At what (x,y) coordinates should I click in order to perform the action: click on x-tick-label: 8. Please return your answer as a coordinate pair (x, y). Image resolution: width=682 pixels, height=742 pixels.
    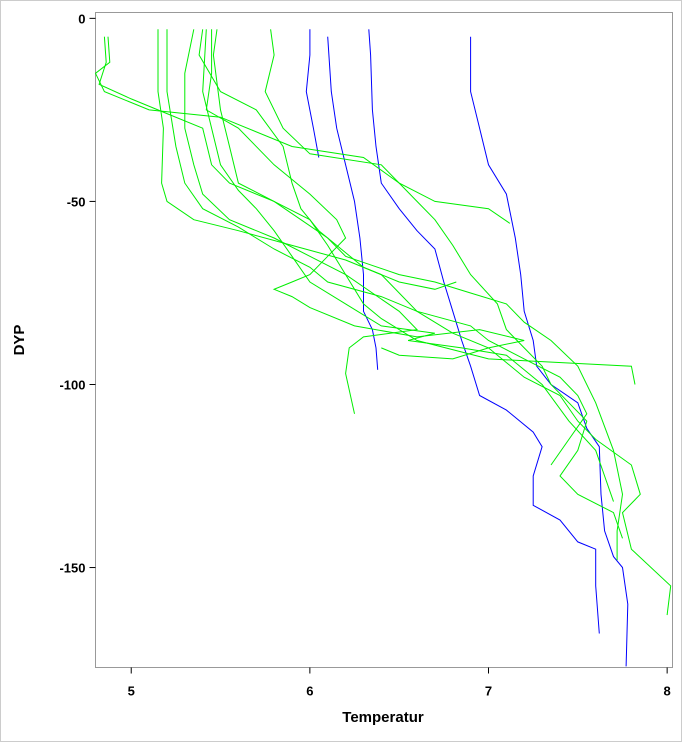
    Looking at the image, I should click on (667, 691).